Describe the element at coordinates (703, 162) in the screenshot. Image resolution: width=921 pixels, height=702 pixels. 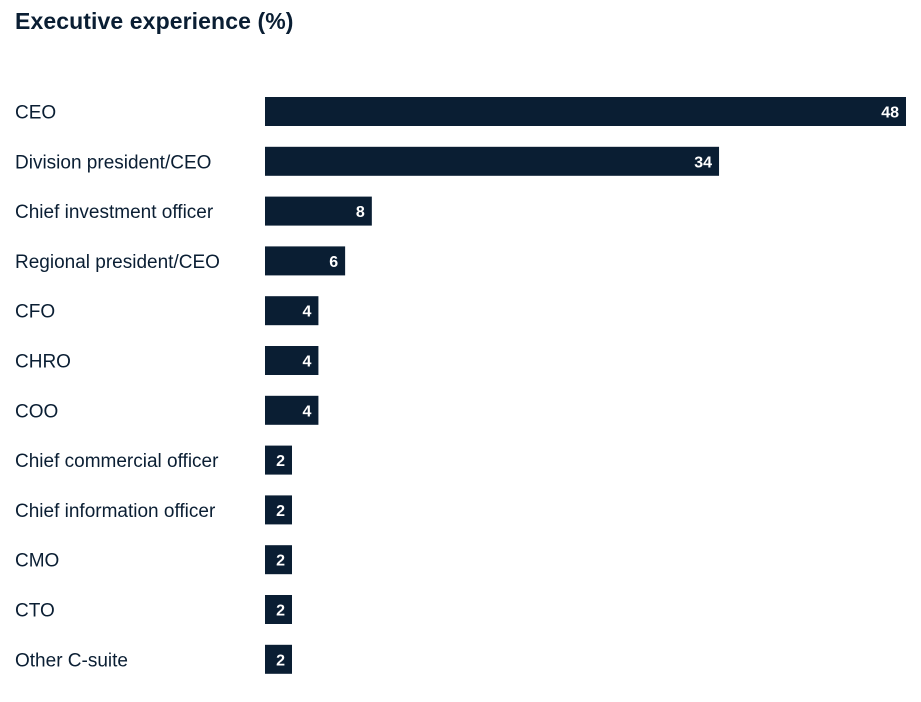
I see `bar-value-label: 34` at that location.